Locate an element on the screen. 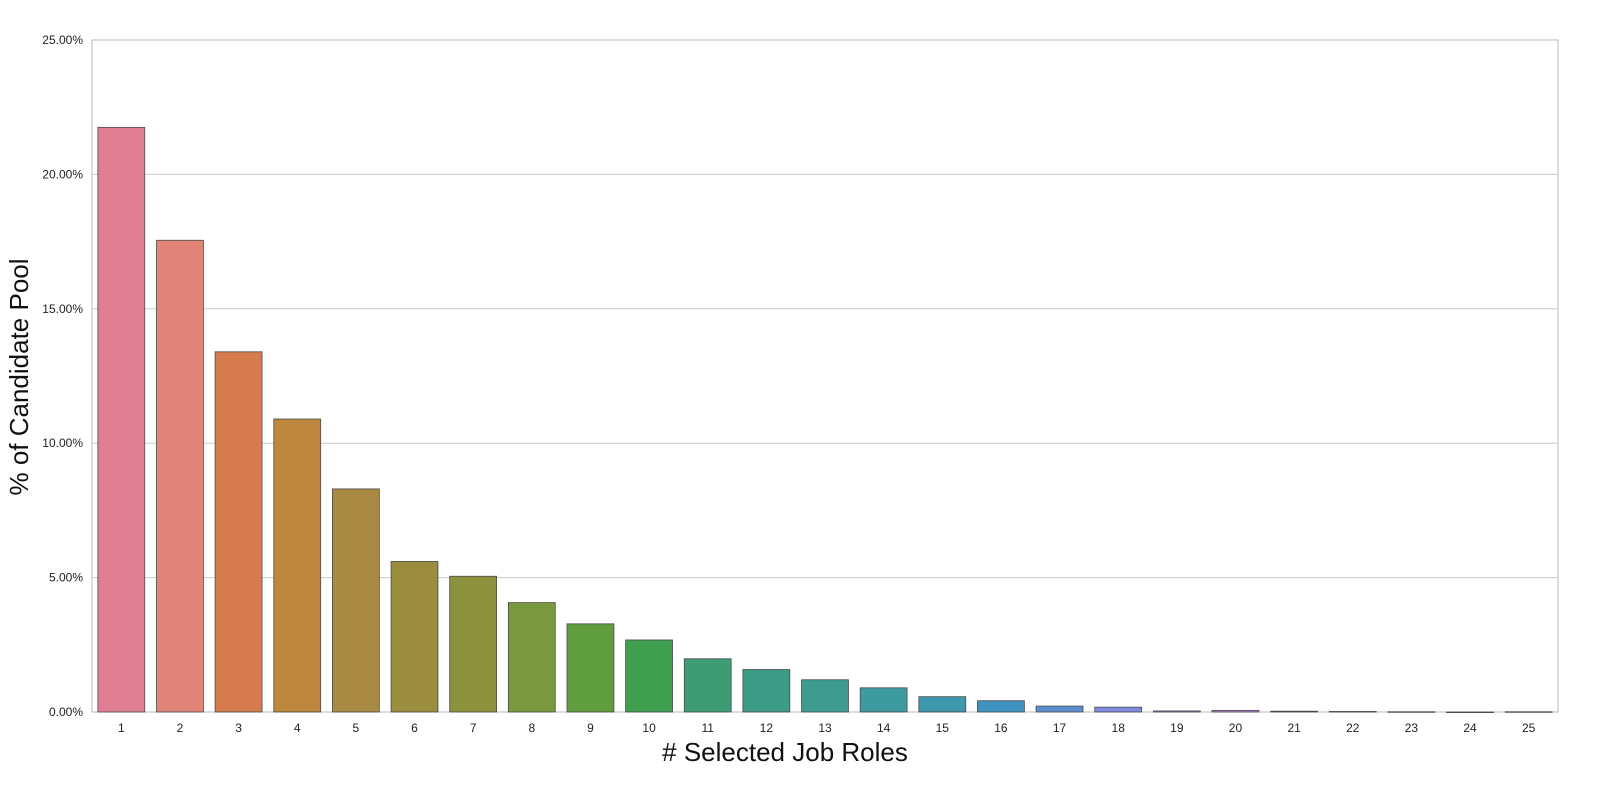  x-tick-label: 22 is located at coordinates (1353, 728).